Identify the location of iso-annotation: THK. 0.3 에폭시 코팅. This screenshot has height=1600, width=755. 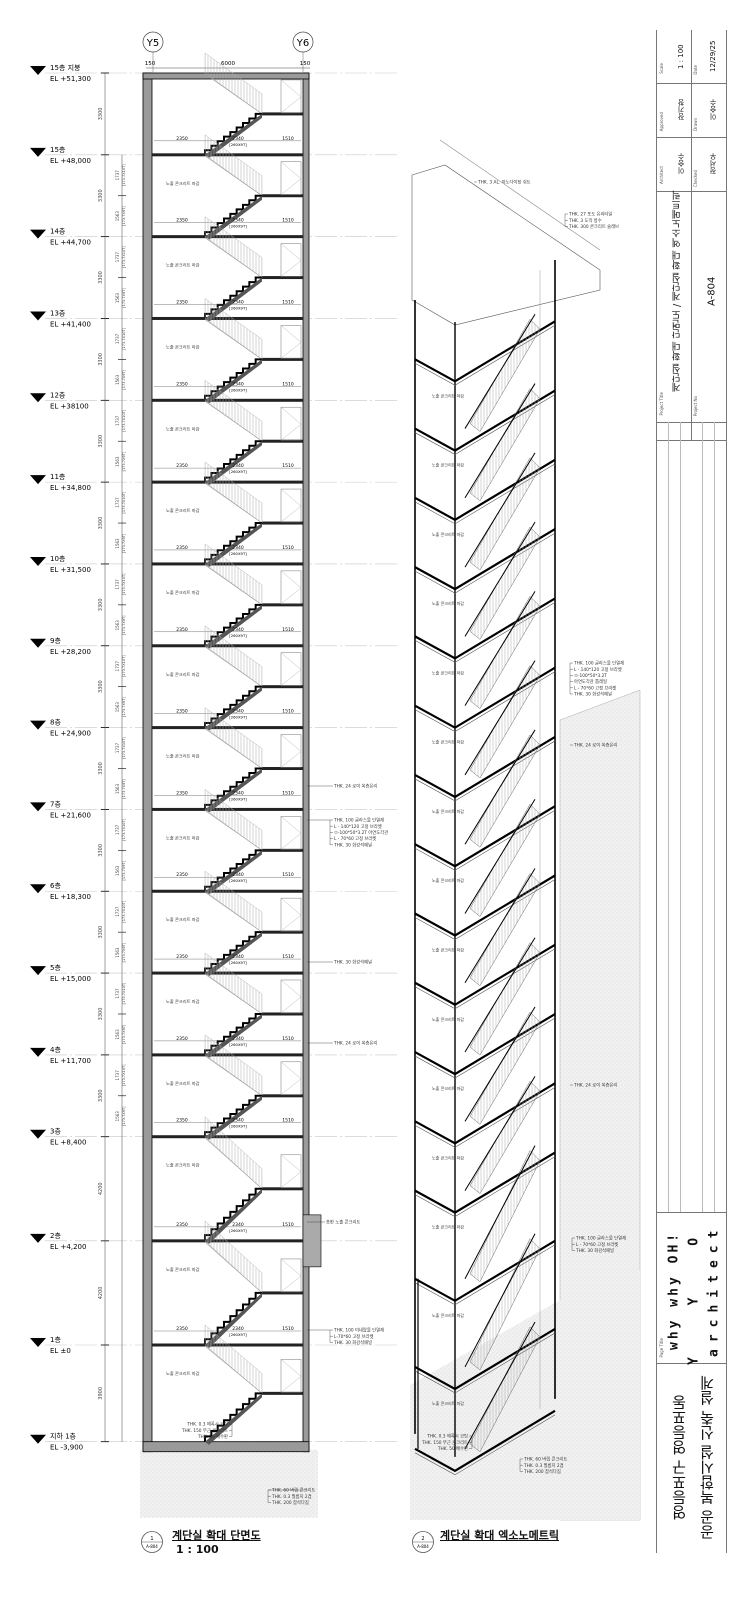
(447, 1436).